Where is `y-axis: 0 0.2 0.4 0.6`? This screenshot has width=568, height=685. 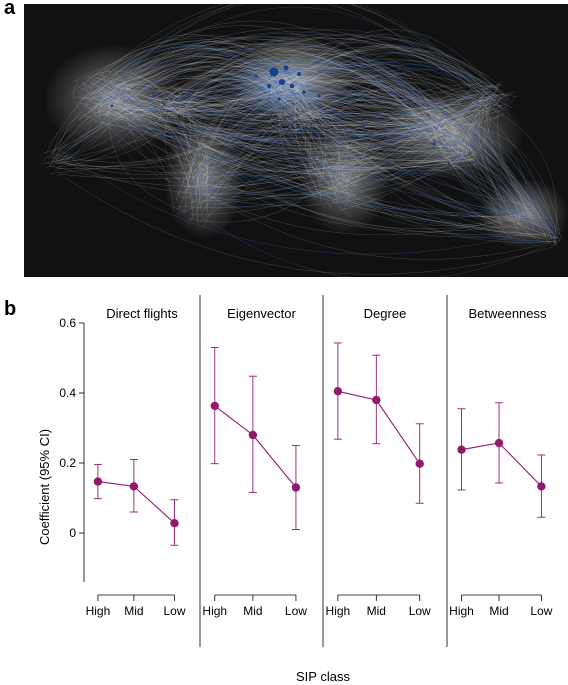 y-axis: 0 0.2 0.4 0.6 is located at coordinates (72, 449).